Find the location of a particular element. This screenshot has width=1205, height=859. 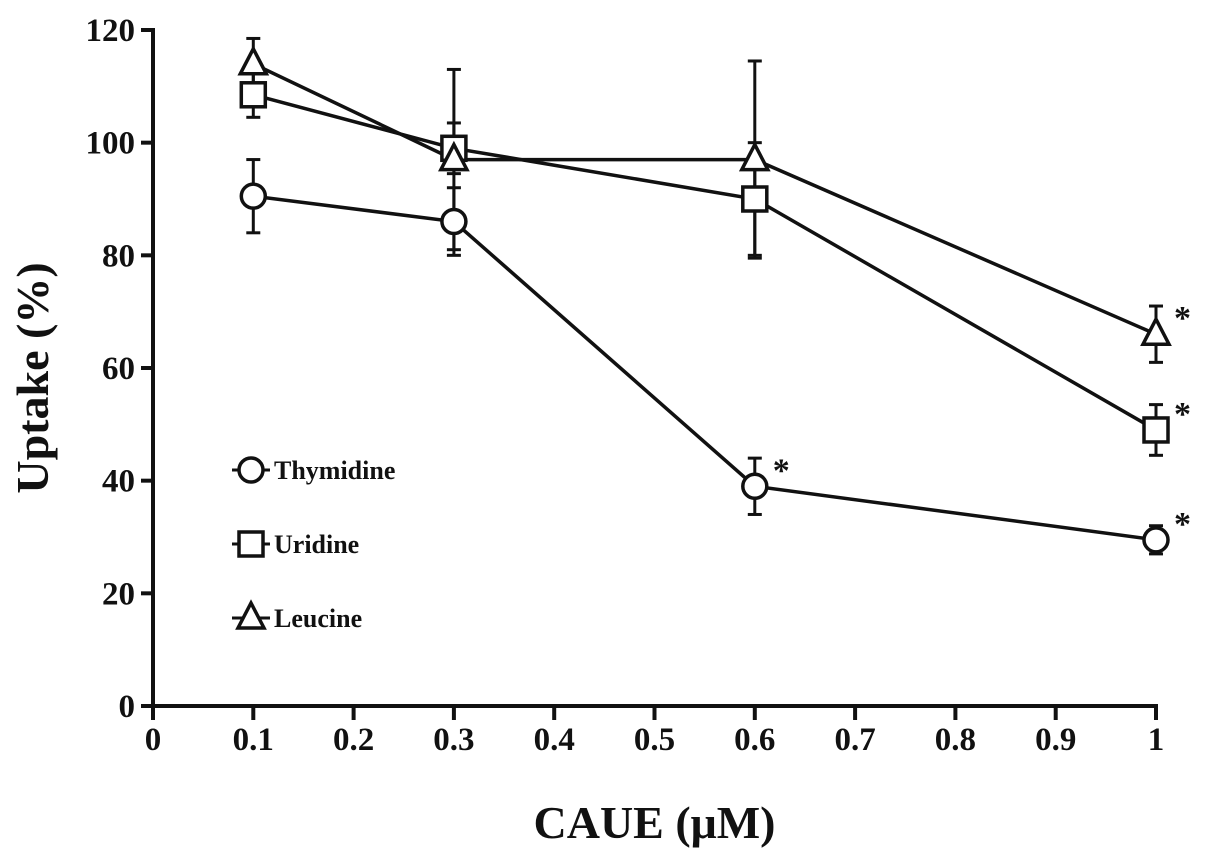

x-tick-label: 0.5 is located at coordinates (654, 740).